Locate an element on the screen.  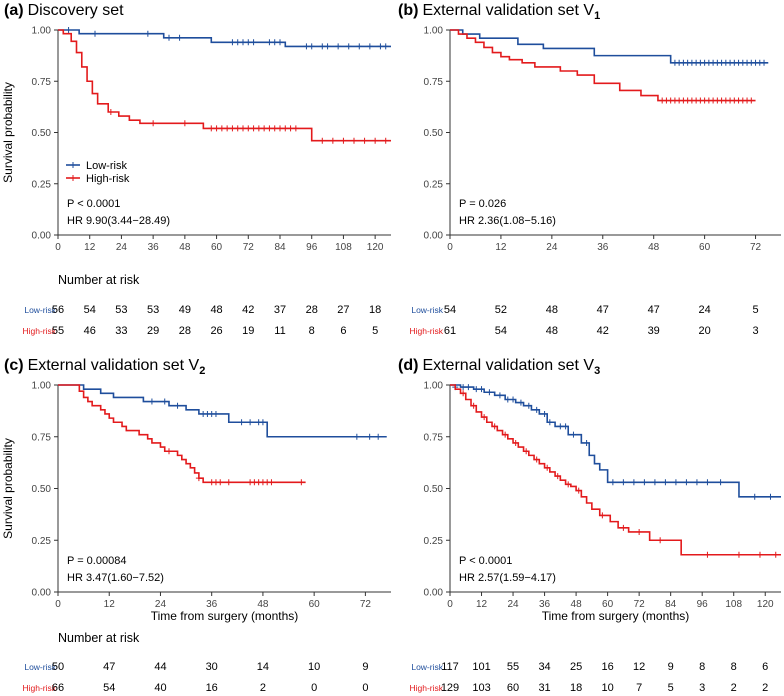
risk-count: 18 is located at coordinates (576, 688).